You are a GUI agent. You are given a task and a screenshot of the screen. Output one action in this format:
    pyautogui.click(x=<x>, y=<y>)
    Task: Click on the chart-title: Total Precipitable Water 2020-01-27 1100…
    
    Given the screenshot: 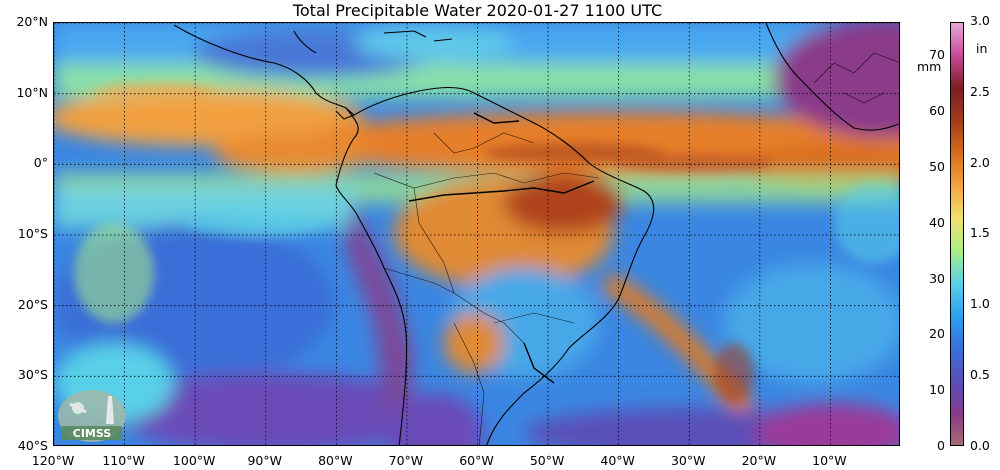 What is the action you would take?
    pyautogui.click(x=477, y=10)
    